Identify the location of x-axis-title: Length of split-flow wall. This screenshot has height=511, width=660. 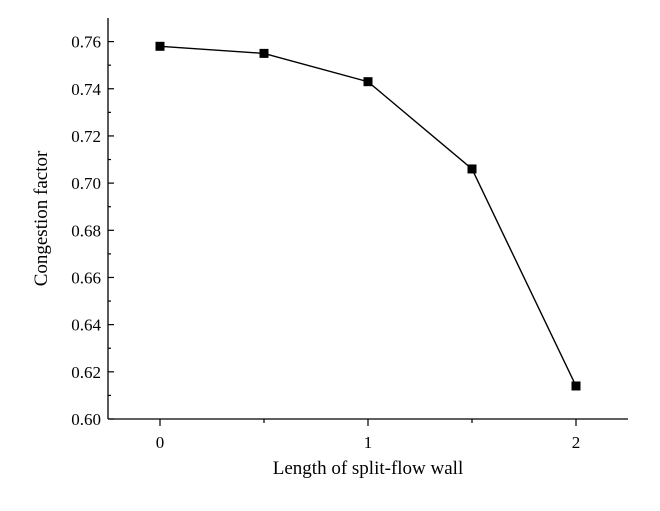
(368, 468).